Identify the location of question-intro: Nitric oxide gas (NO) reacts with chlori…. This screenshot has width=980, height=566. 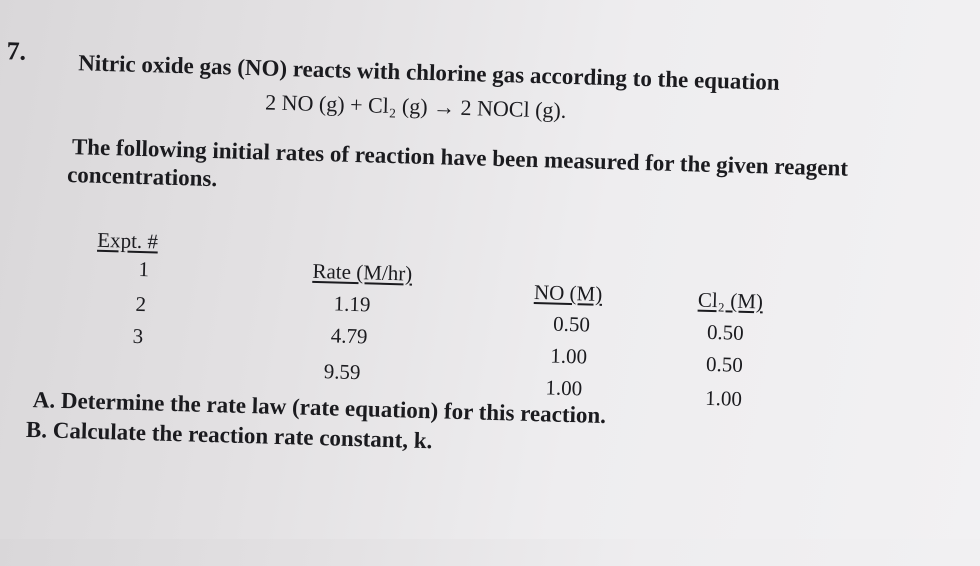
(428, 72).